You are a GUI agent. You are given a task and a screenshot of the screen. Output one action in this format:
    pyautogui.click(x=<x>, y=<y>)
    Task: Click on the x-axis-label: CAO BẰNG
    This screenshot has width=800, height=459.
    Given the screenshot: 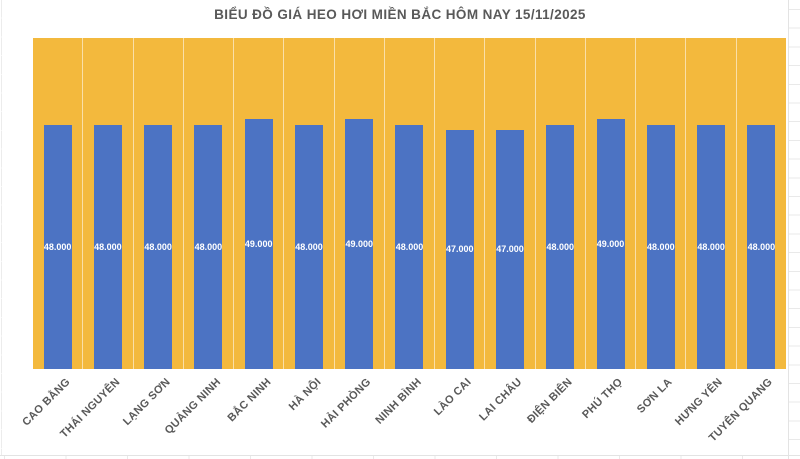 What is the action you would take?
    pyautogui.click(x=46, y=402)
    